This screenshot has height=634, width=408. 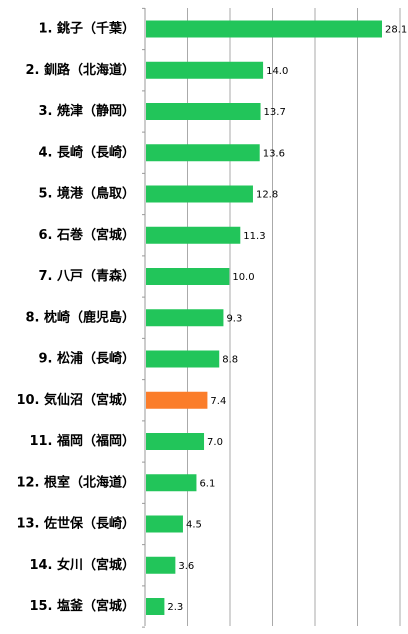 What do you see at coordinates (86, 276) in the screenshot?
I see `category-label: 7. 八戸（青森）` at bounding box center [86, 276].